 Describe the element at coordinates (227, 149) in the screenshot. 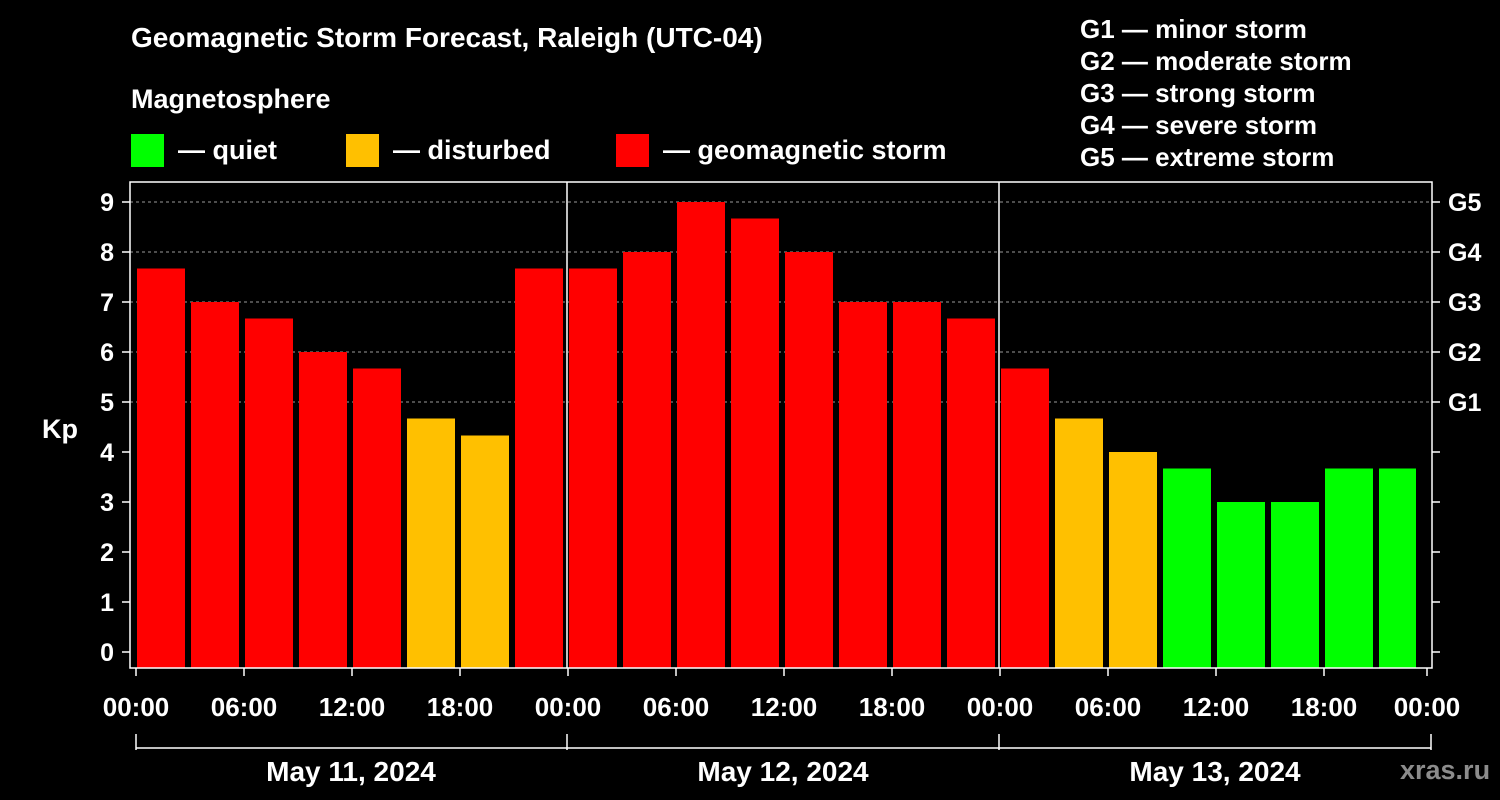

I see `legend-label-quiet: — quiet` at that location.